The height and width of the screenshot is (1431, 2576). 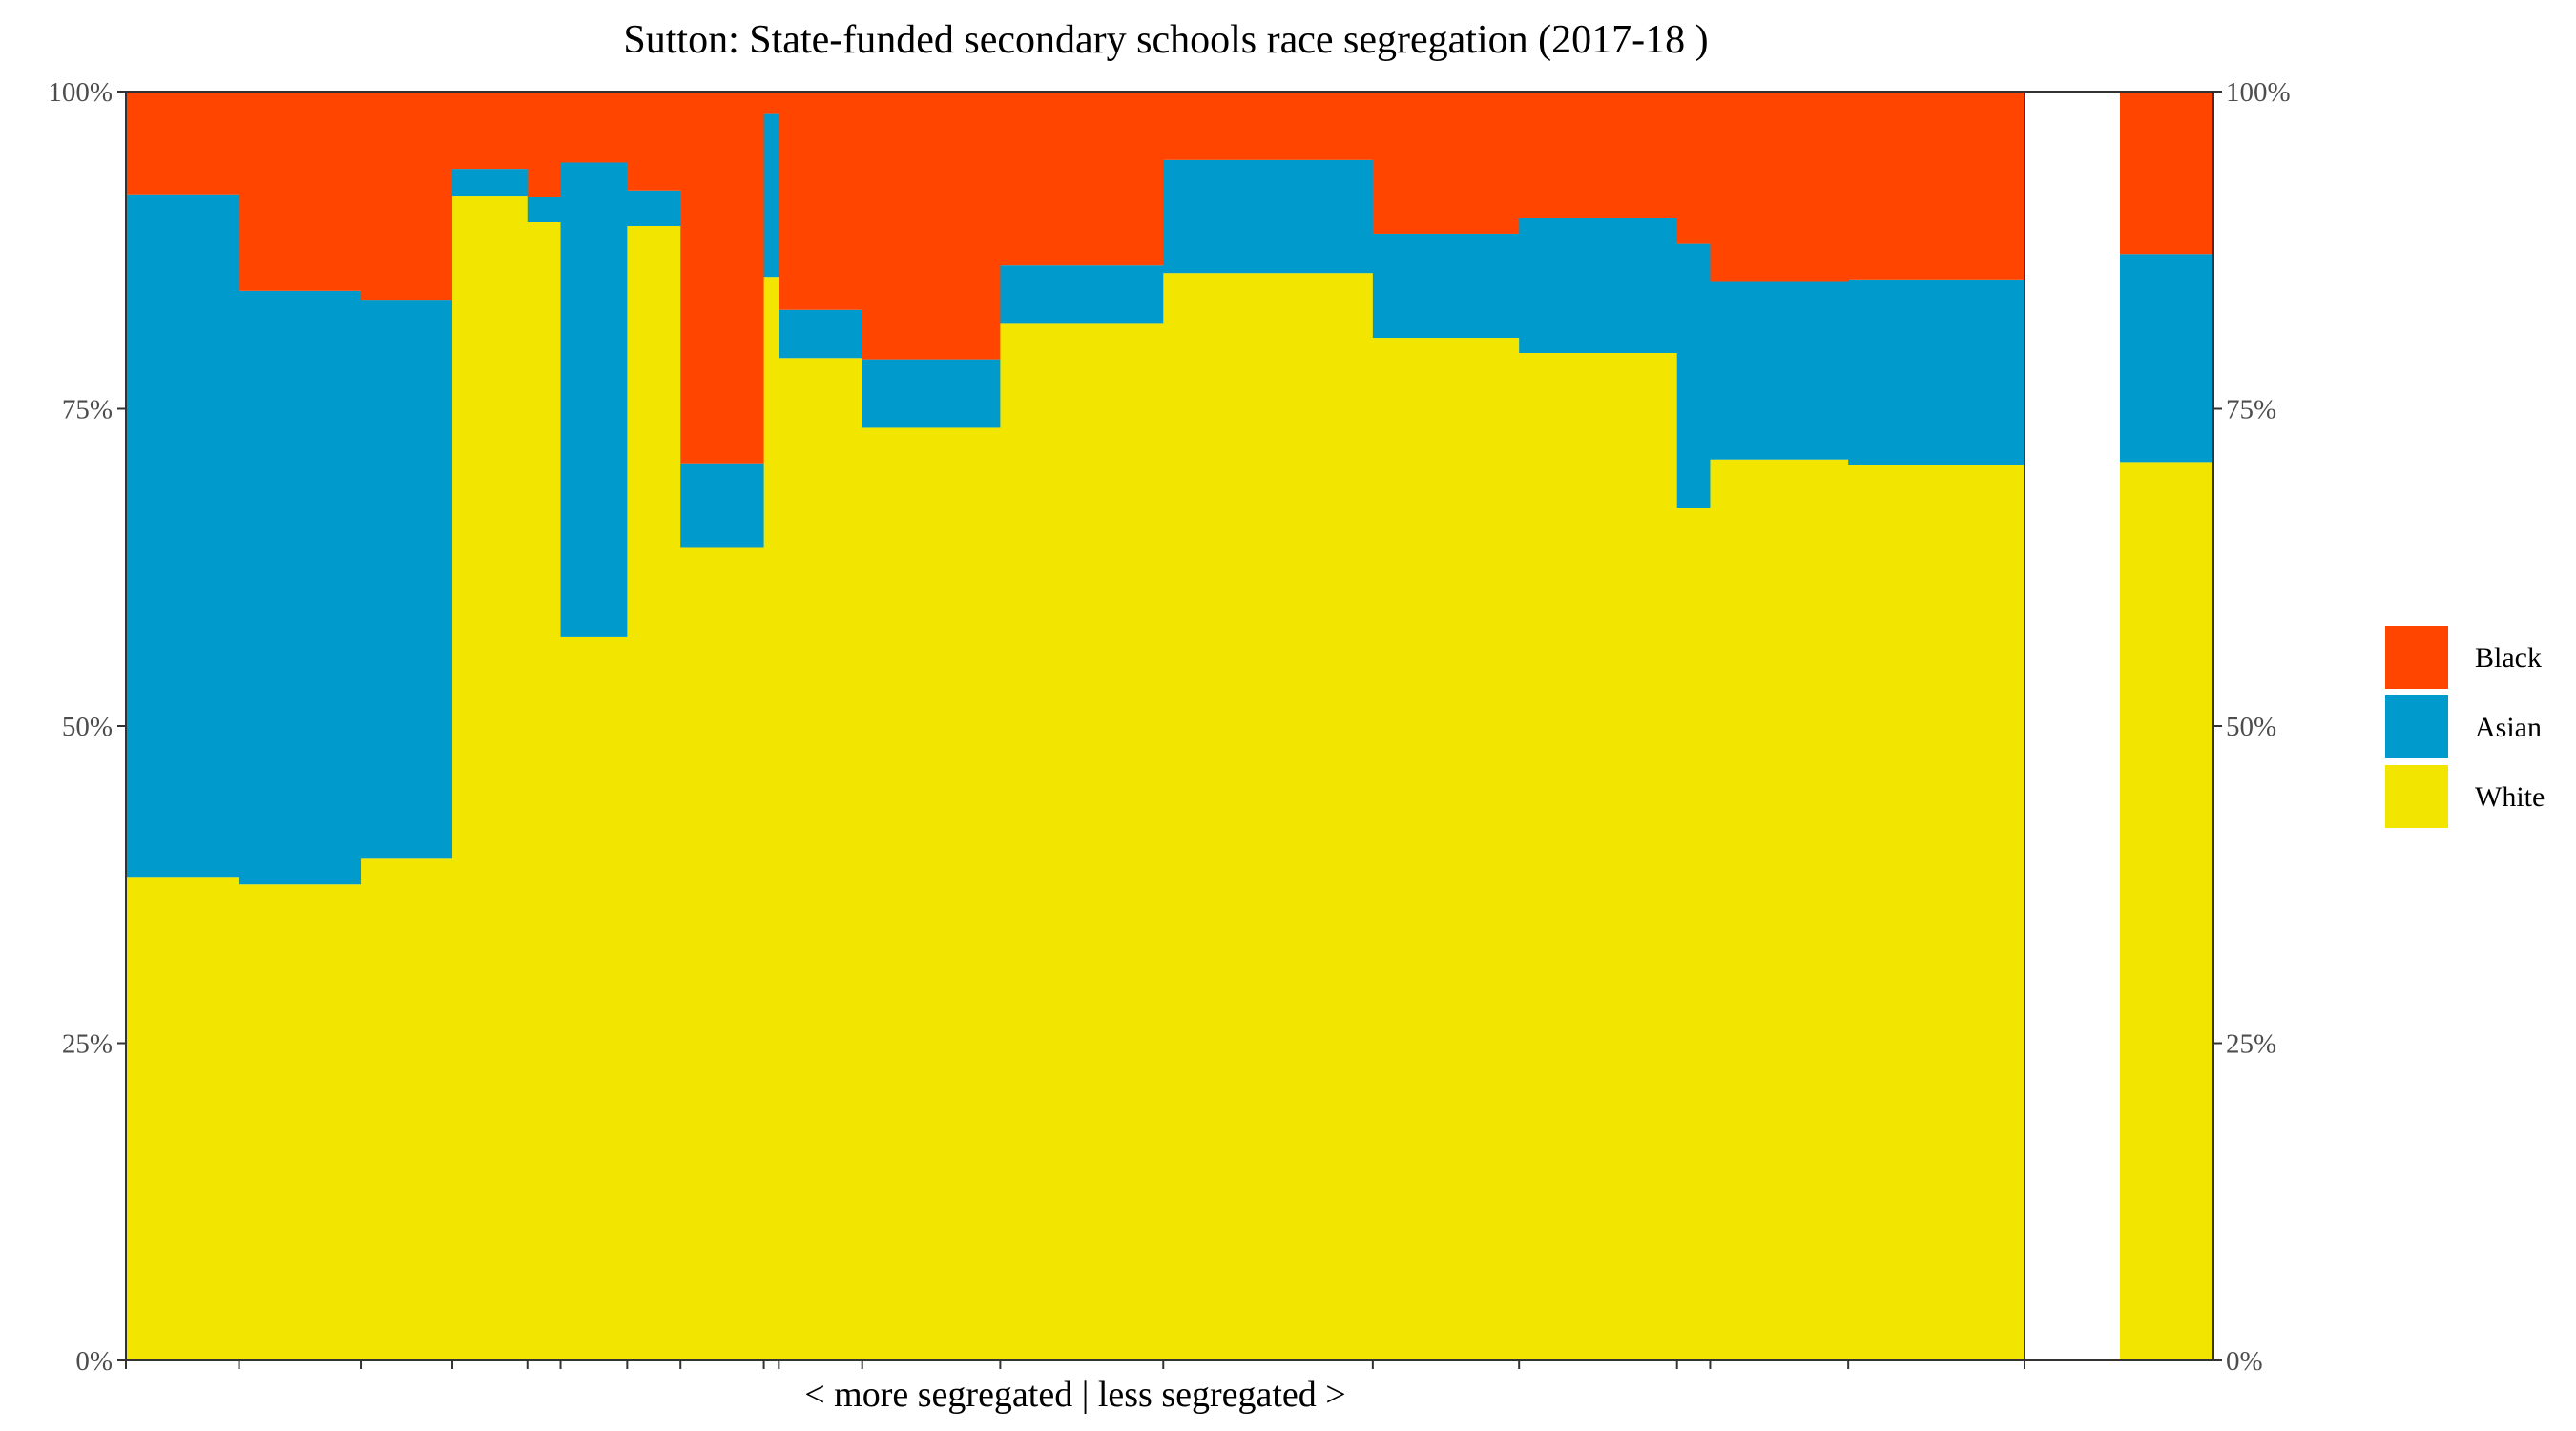 What do you see at coordinates (1779, 910) in the screenshot?
I see `school-17-white-segment` at bounding box center [1779, 910].